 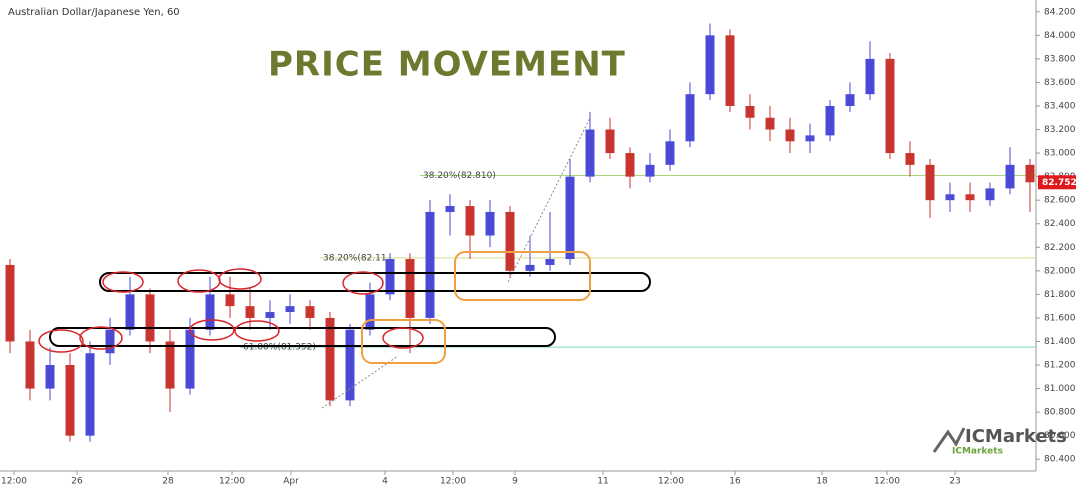 What do you see at coordinates (1060, 366) in the screenshot?
I see `y-tick-label: 81.200` at bounding box center [1060, 366].